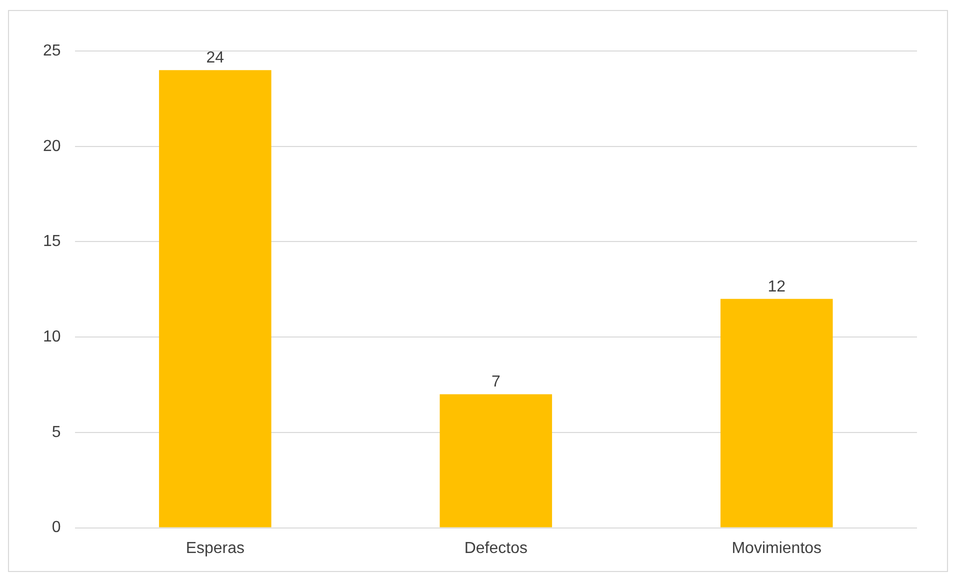 The width and height of the screenshot is (957, 581). I want to click on x-tick-label: Movimientos, so click(777, 548).